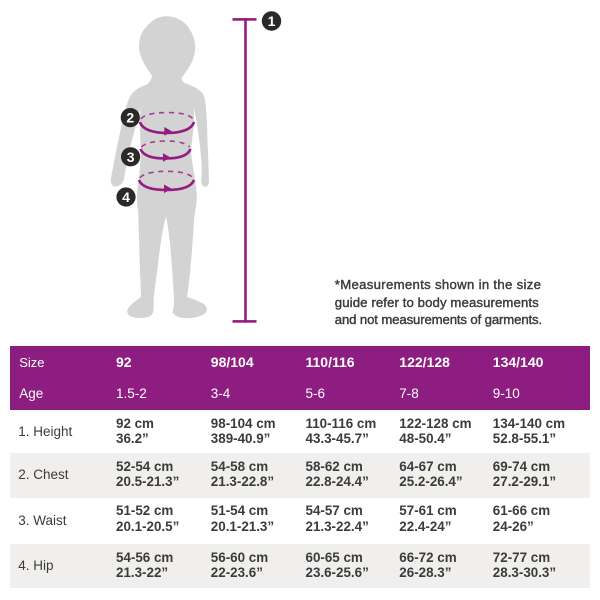 This screenshot has width=600, height=600. Describe the element at coordinates (130, 118) in the screenshot. I see `svg-text: 2` at that location.